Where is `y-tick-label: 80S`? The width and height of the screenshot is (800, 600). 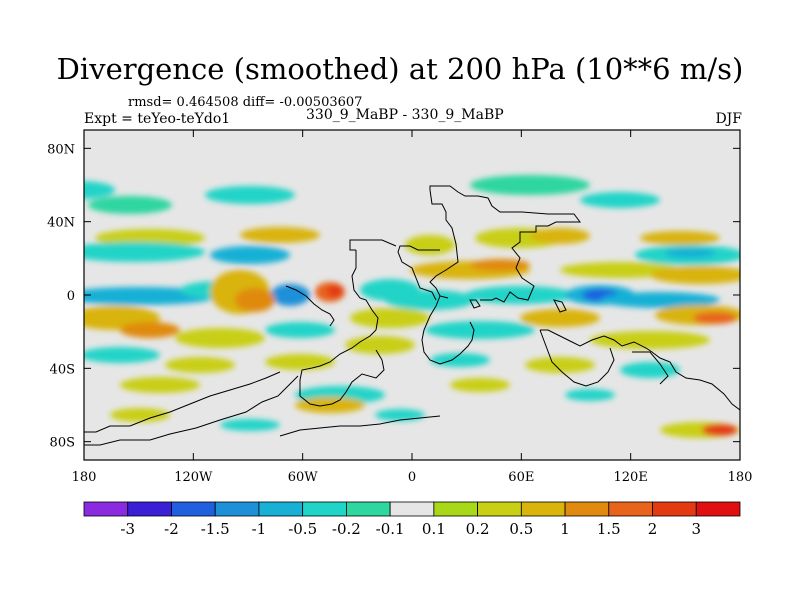
y-tick-label: 80S is located at coordinates (62, 443).